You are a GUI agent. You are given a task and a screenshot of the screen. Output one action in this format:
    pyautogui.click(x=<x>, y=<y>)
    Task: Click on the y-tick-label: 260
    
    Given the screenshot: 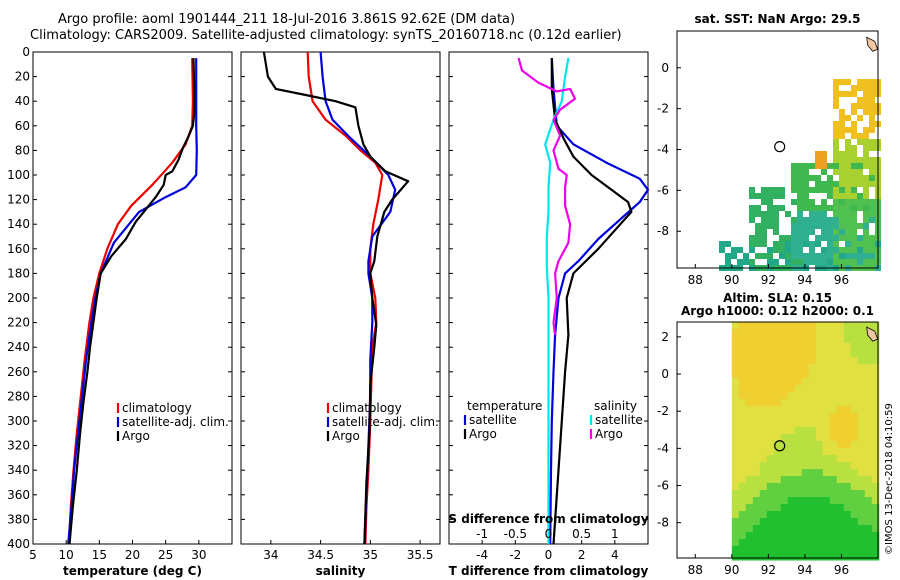 What is the action you would take?
    pyautogui.click(x=18, y=372)
    